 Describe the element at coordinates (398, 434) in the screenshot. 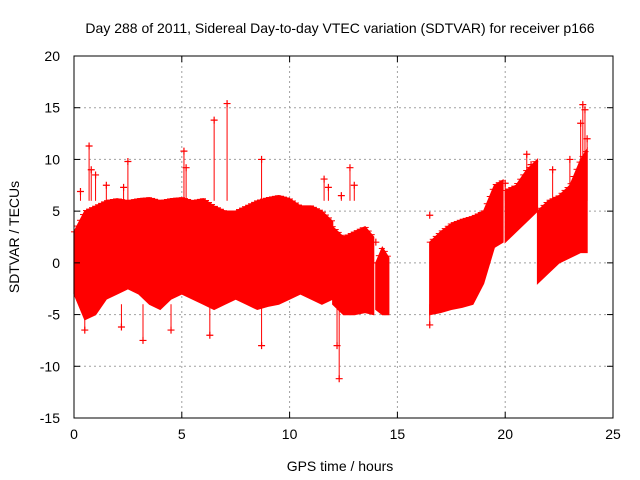

I see `x-tick-label: 15` at that location.